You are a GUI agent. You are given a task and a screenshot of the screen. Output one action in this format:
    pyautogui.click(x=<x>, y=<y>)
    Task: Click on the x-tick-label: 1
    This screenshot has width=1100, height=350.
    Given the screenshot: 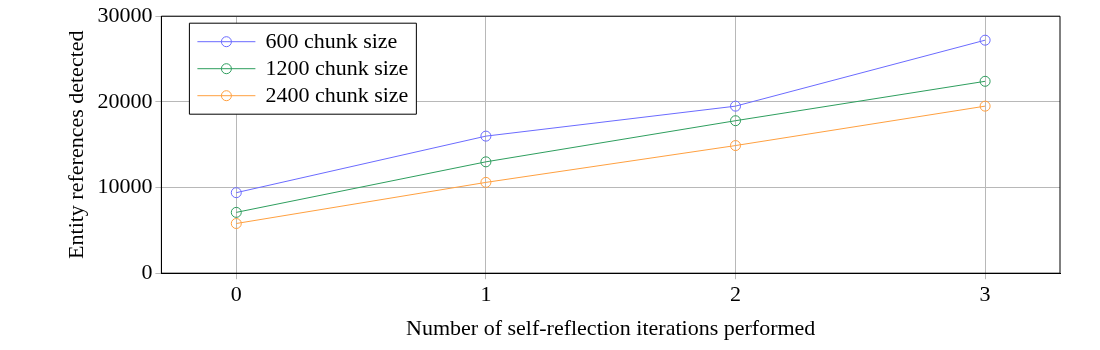 What is the action you would take?
    pyautogui.click(x=486, y=294)
    